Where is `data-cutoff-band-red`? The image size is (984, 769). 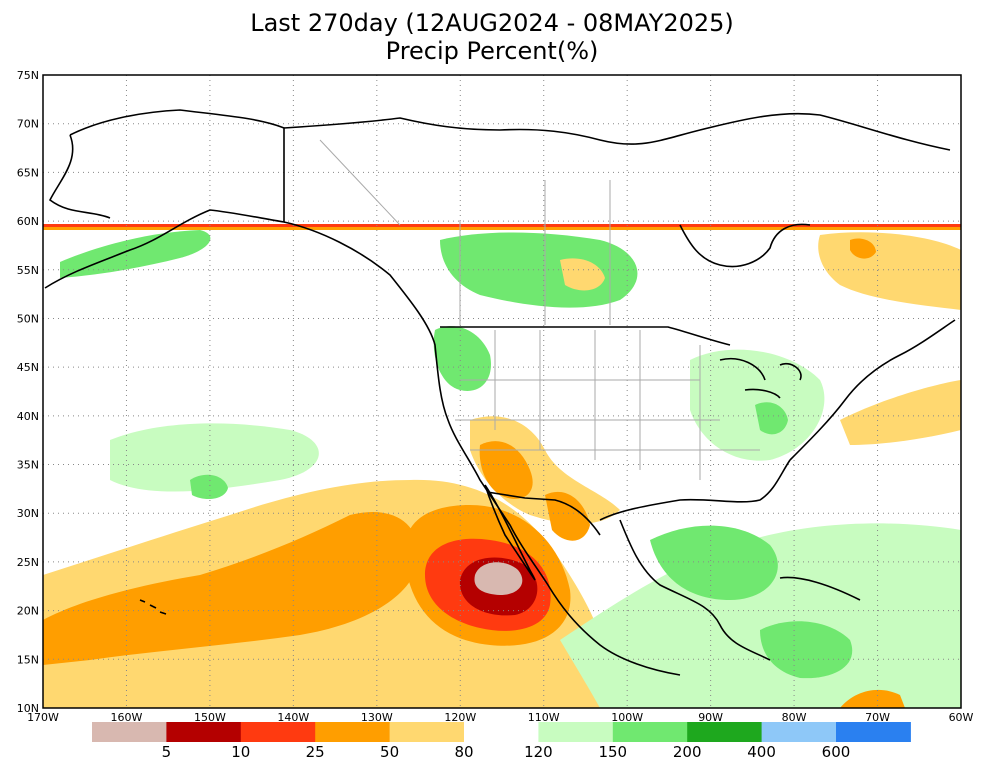
data-cutoff-band-red is located at coordinates (502, 225).